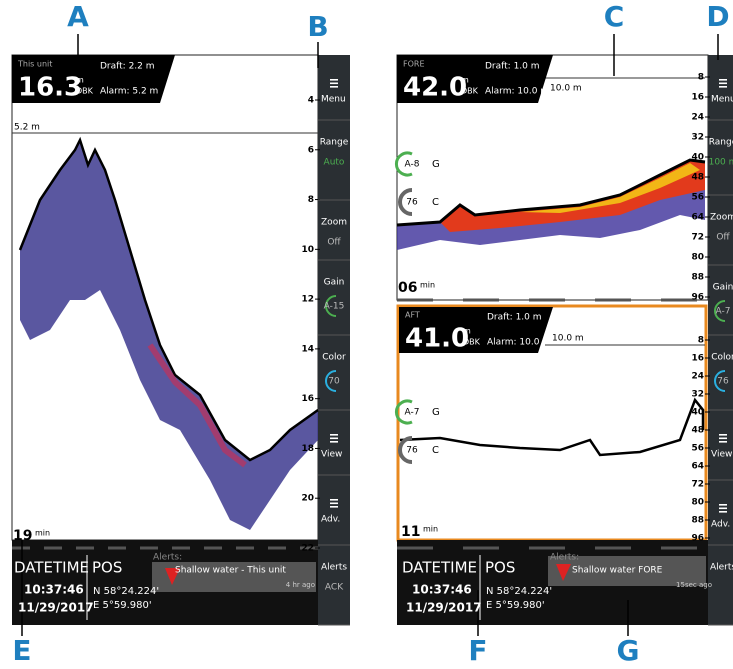  I want to click on dial, so click(331, 306).